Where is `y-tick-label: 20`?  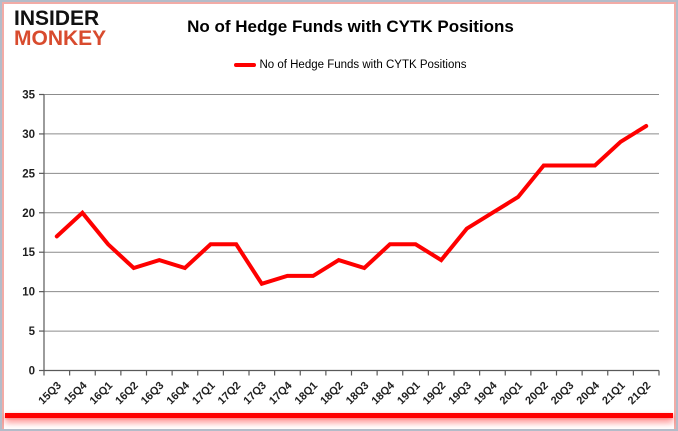 y-tick-label: 20 is located at coordinates (28, 214).